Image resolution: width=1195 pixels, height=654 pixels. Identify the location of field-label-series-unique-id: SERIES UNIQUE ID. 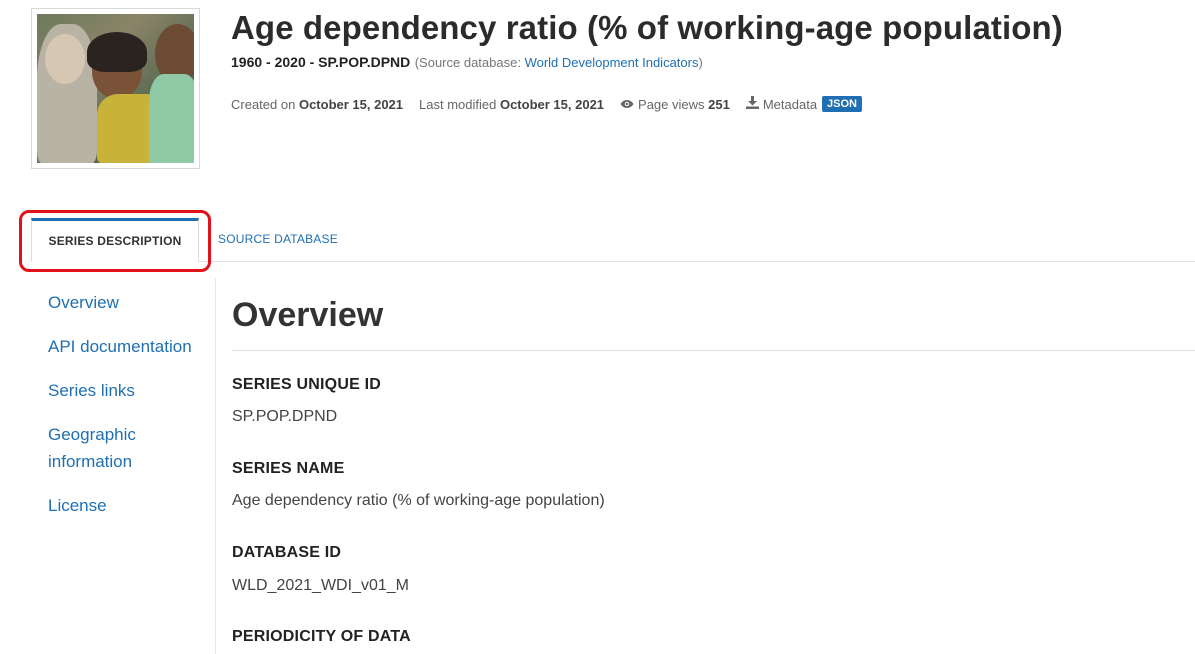
(307, 384).